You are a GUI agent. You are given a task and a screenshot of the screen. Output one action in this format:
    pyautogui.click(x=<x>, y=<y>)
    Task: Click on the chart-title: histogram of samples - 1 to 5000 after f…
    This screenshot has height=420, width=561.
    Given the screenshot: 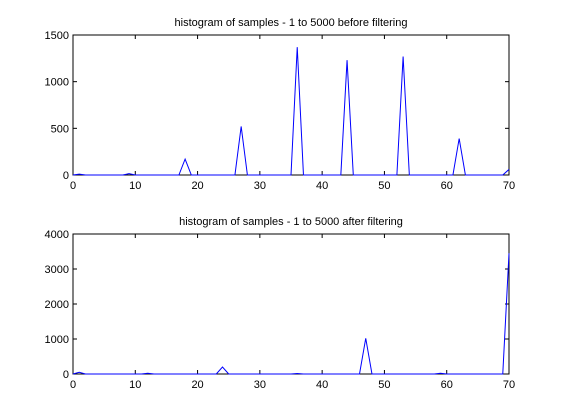 What is the action you would take?
    pyautogui.click(x=291, y=222)
    